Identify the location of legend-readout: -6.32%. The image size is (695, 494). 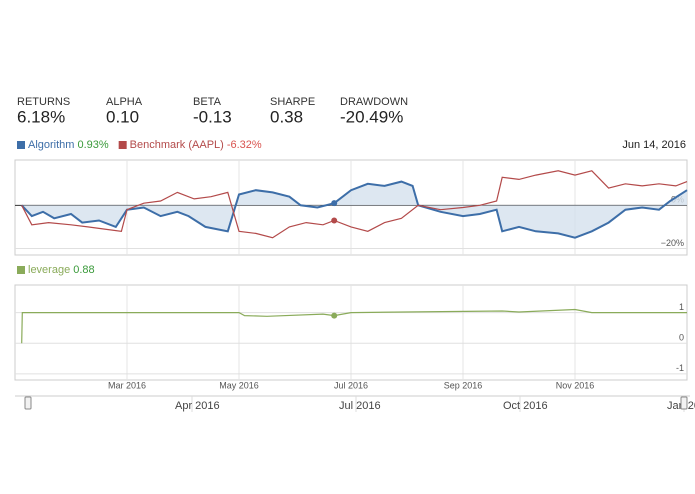
(244, 145).